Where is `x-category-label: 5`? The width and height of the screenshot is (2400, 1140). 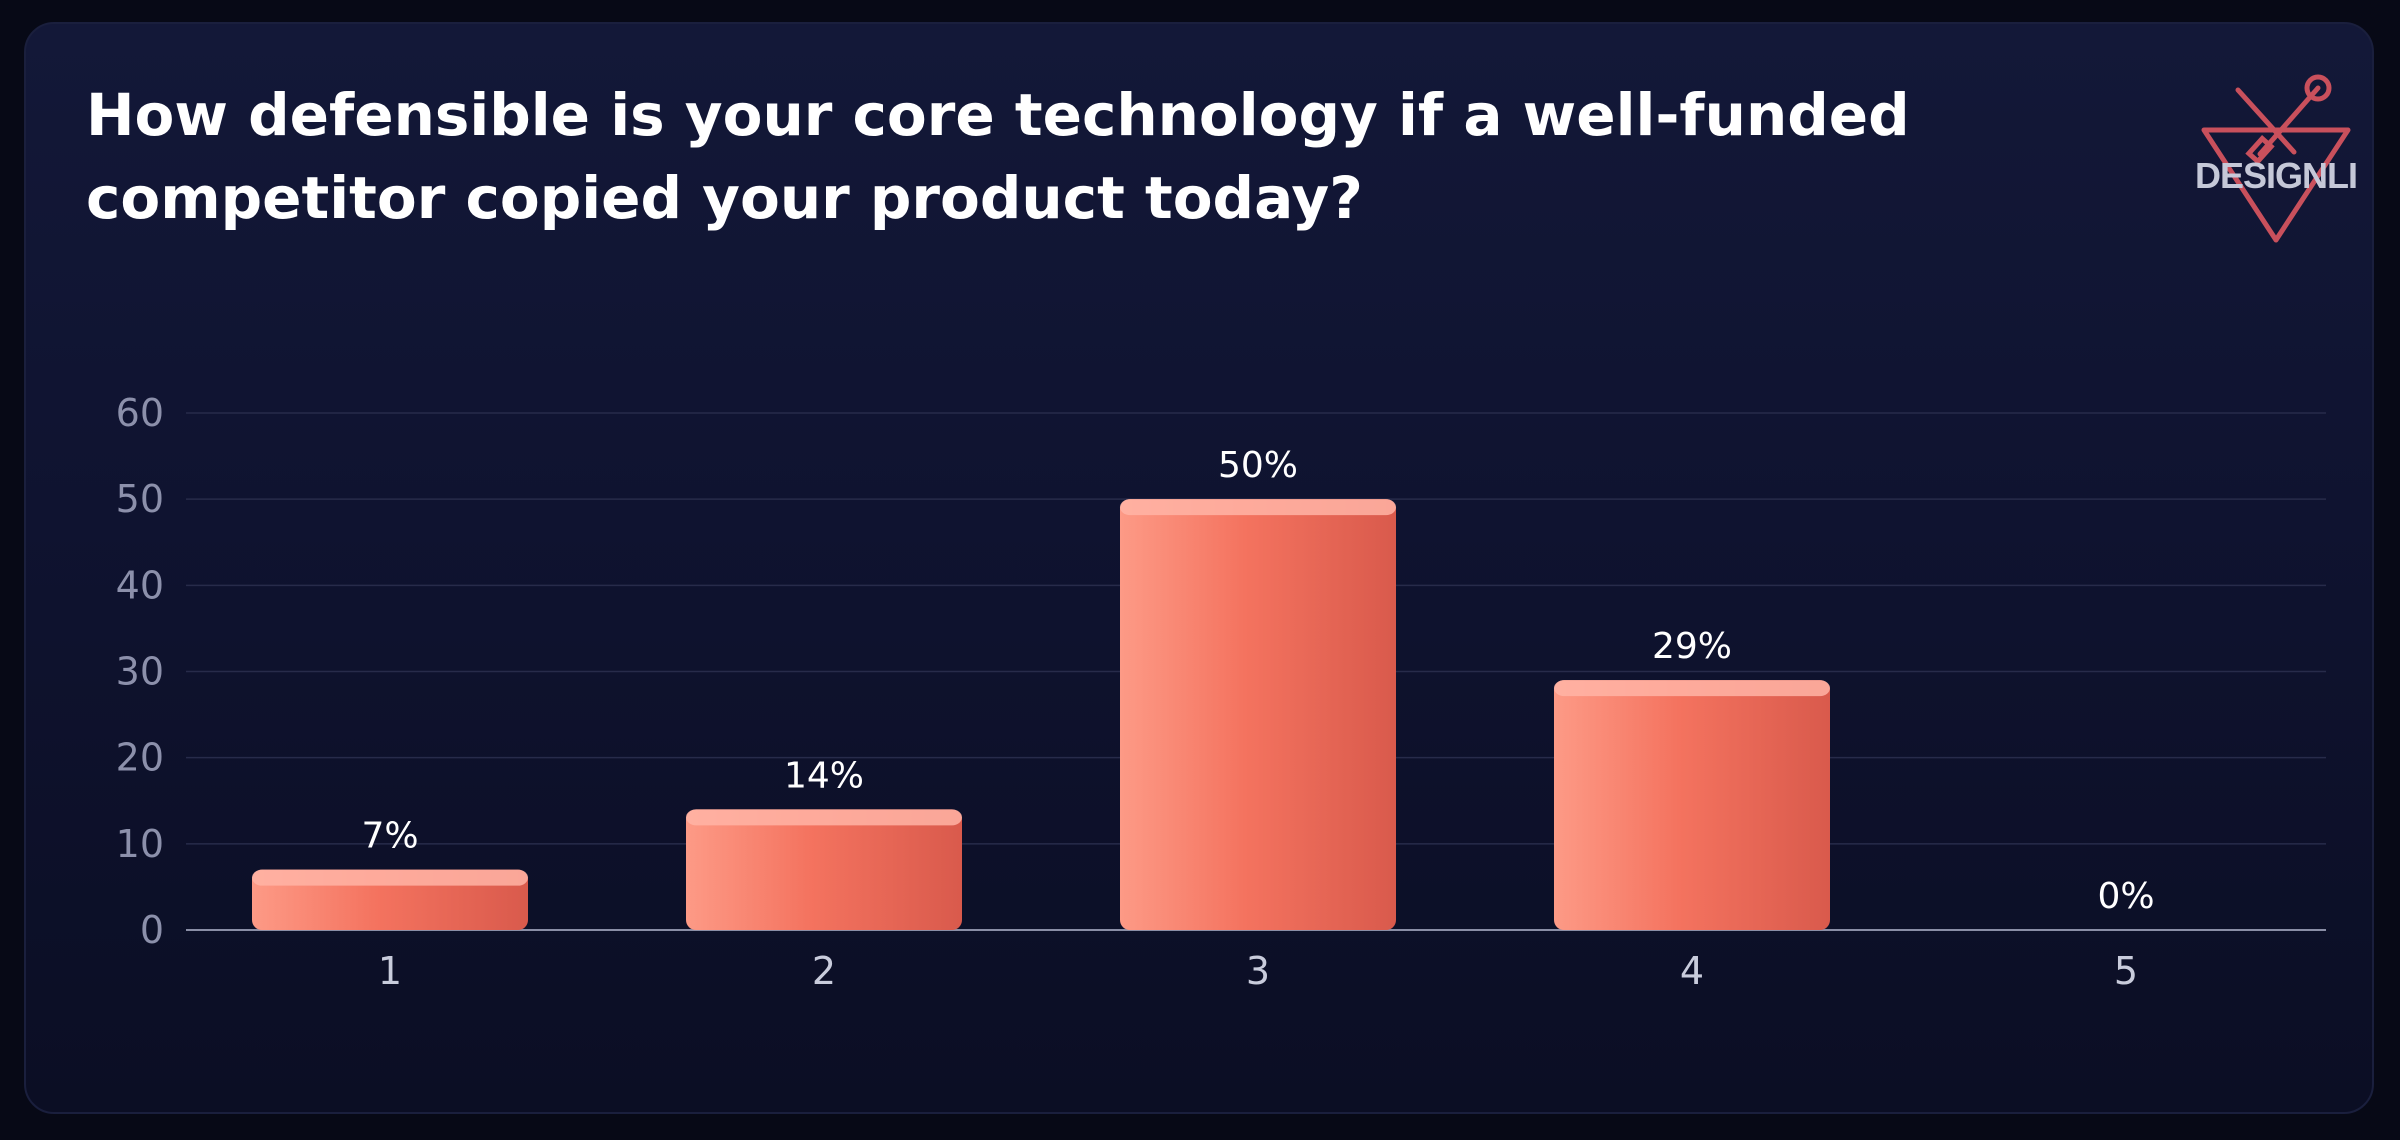 x-category-label: 5 is located at coordinates (2126, 971).